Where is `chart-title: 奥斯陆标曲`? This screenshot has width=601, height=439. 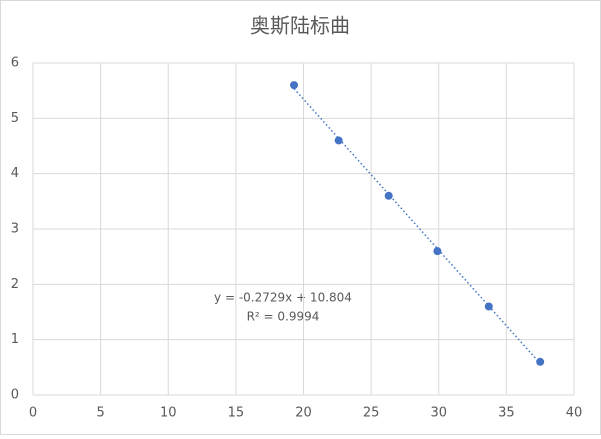 chart-title: 奥斯陆标曲 is located at coordinates (300, 26).